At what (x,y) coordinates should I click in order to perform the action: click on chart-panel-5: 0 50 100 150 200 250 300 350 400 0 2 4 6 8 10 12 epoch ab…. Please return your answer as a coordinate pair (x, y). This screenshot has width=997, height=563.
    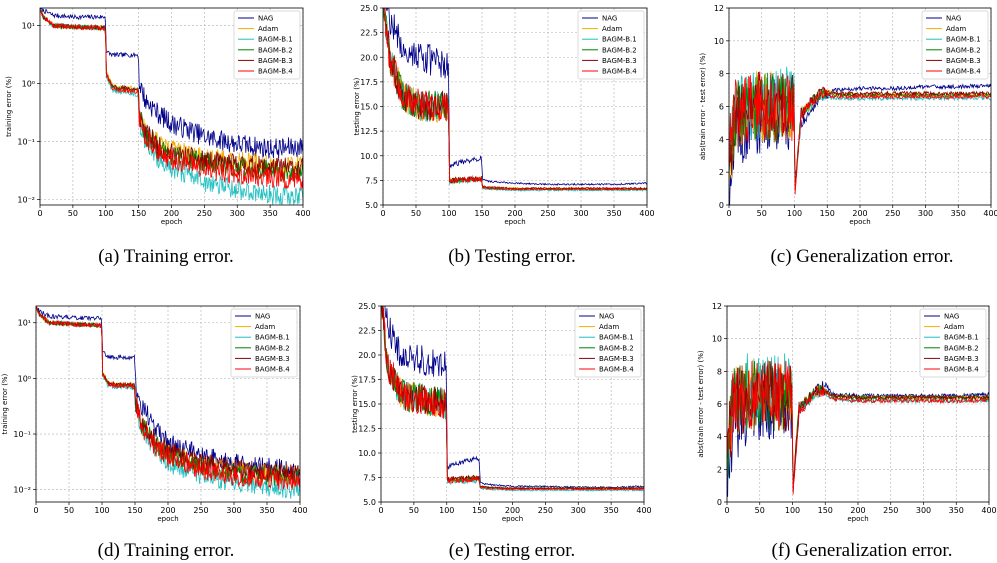
    Looking at the image, I should click on (847, 431).